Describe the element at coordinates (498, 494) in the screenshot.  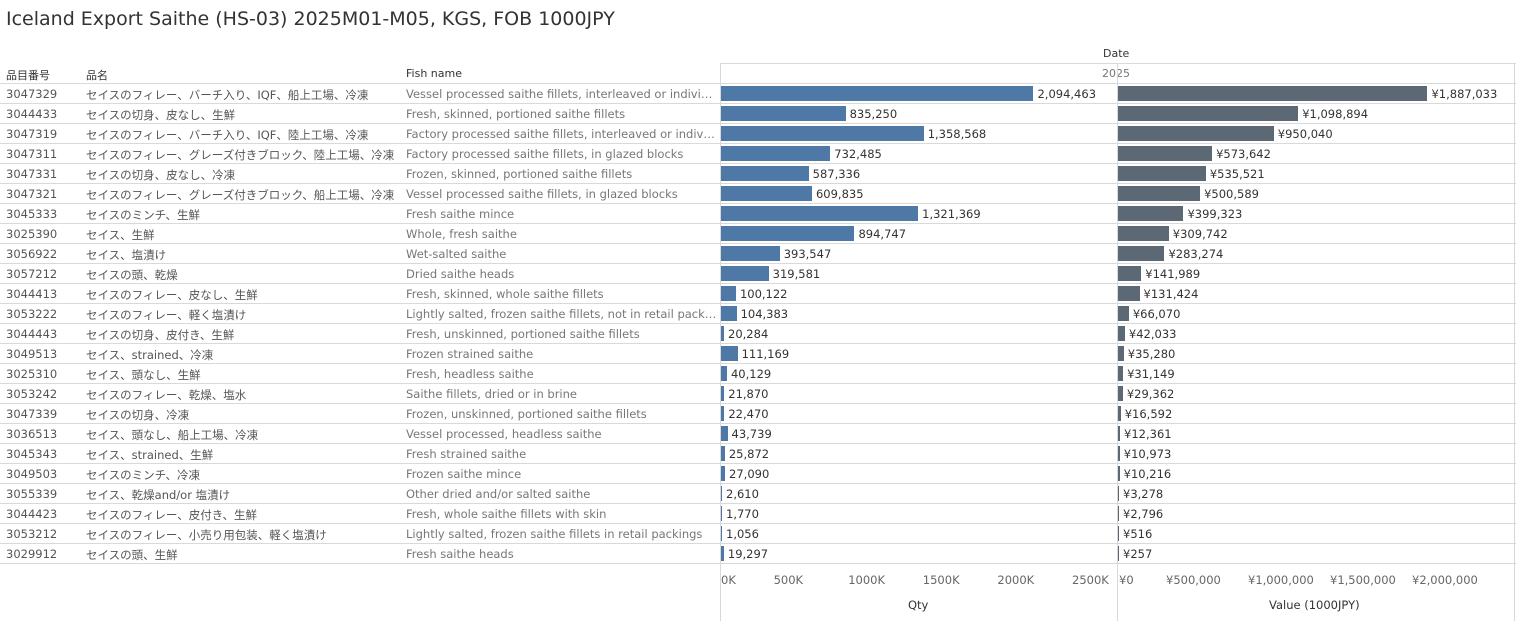
I see `fish-name: Other dried and/or salted saithe` at that location.